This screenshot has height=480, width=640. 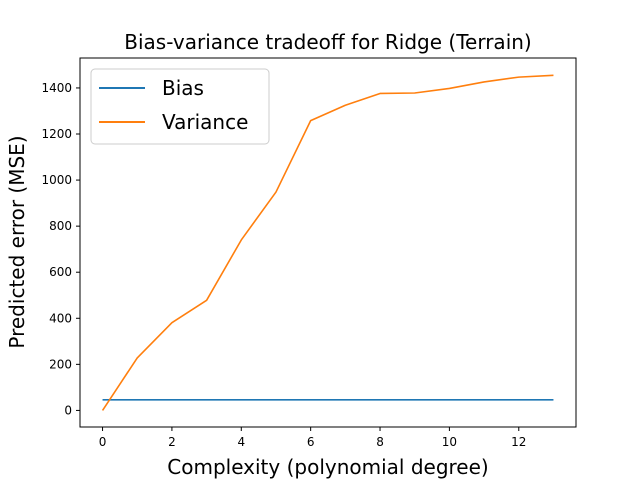 What do you see at coordinates (56, 180) in the screenshot?
I see `y-tick-label: 1000` at bounding box center [56, 180].